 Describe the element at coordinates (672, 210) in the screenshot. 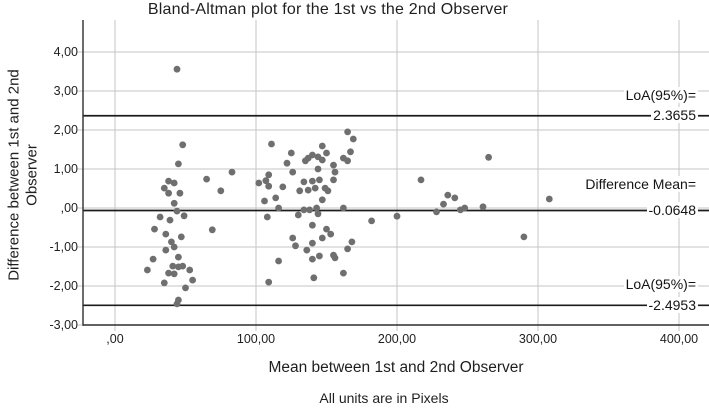

I see `difference-mean-value: -0.0648` at that location.